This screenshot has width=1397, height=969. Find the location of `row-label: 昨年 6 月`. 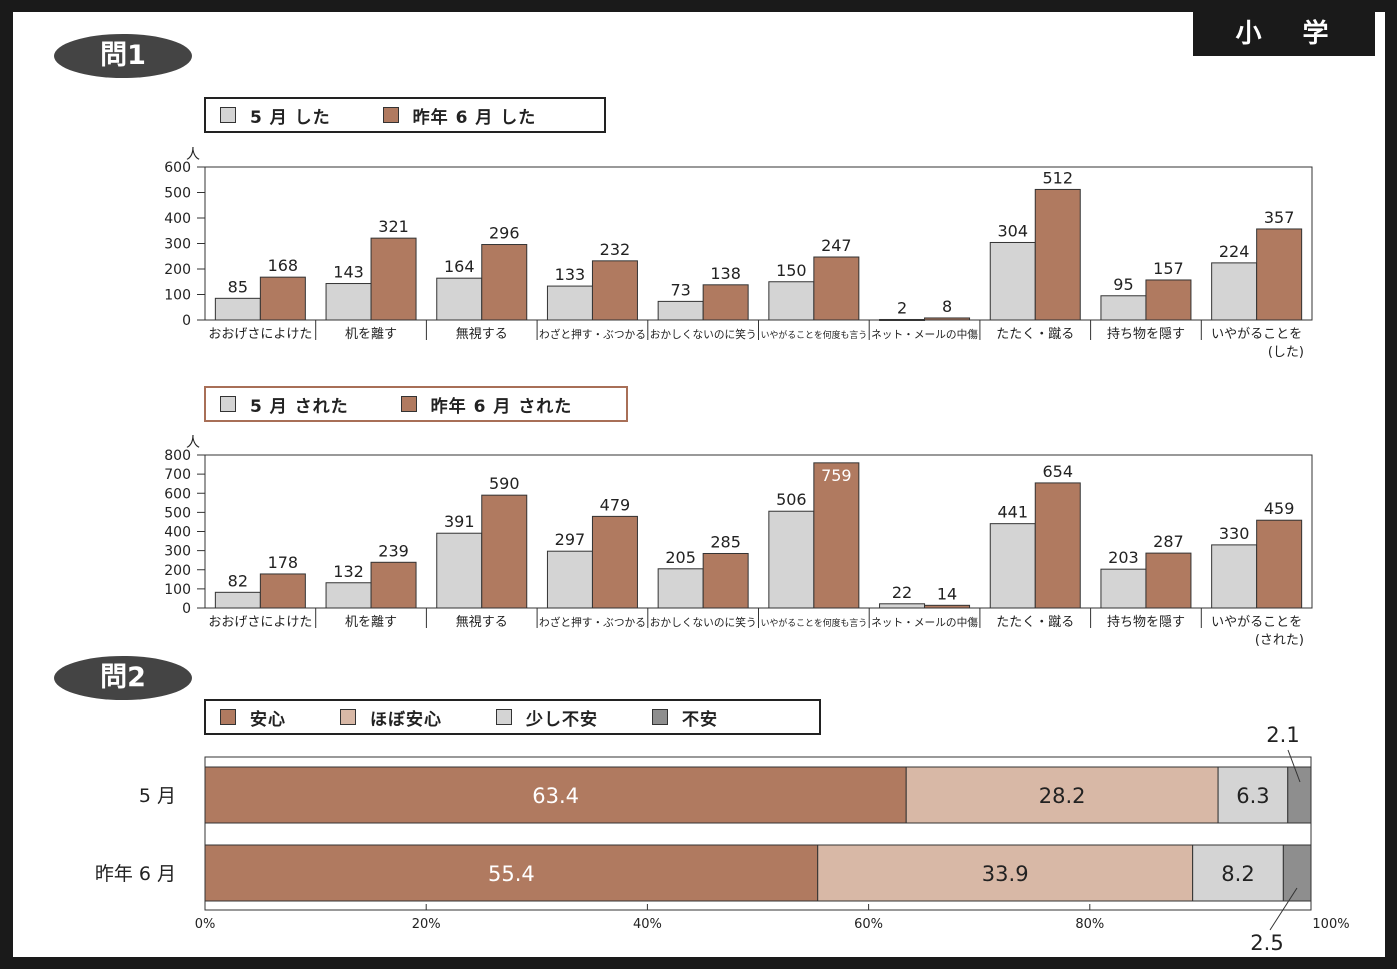

row-label: 昨年 6 月 is located at coordinates (135, 874).